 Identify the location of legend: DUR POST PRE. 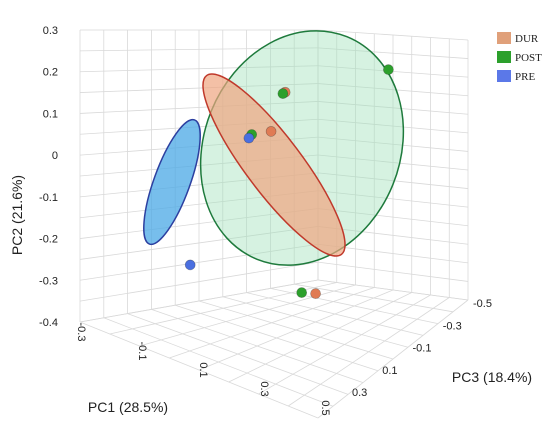
(519, 57).